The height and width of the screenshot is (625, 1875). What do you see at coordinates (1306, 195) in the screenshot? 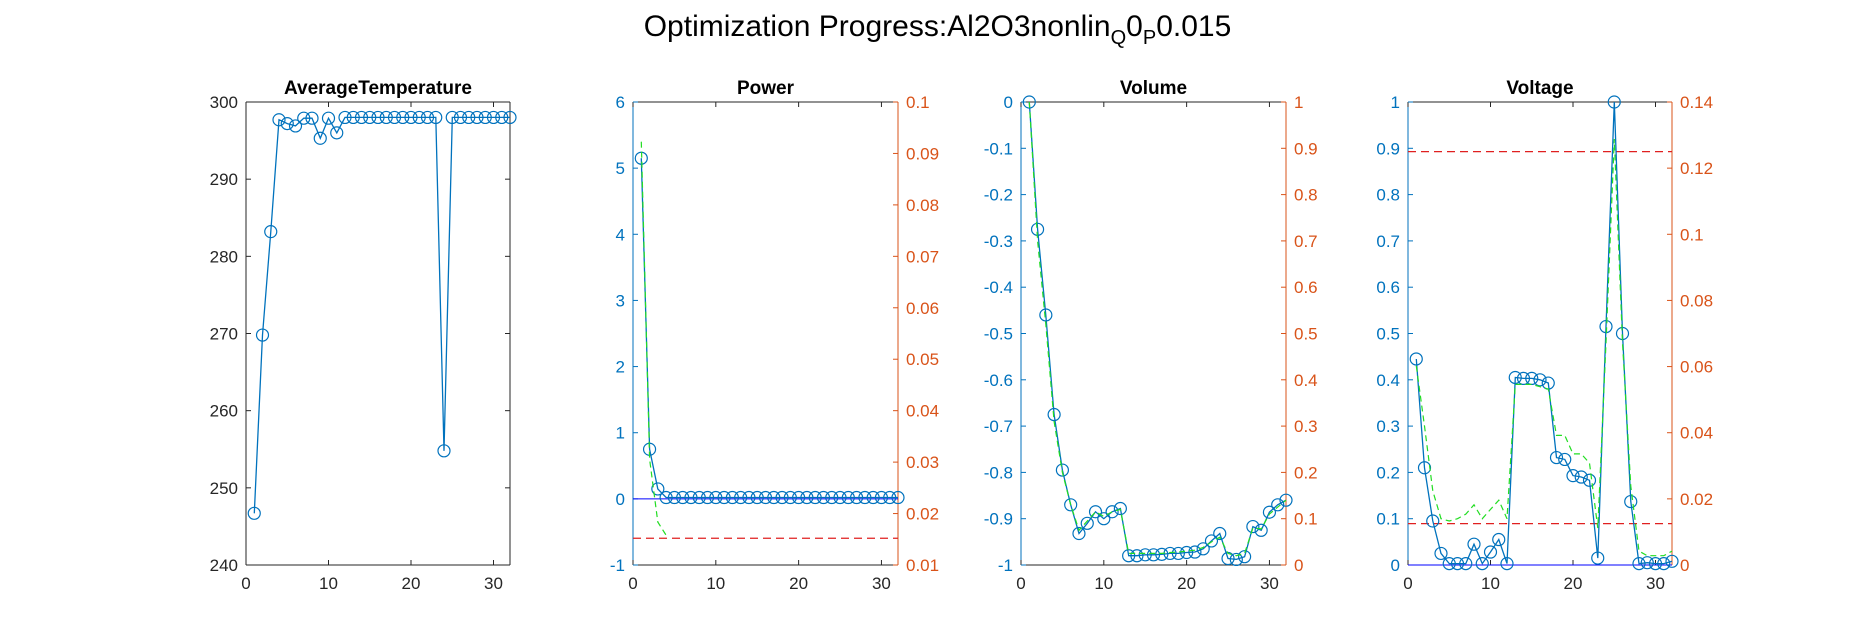
I see `y-tick-label-right: 0.8` at bounding box center [1306, 195].